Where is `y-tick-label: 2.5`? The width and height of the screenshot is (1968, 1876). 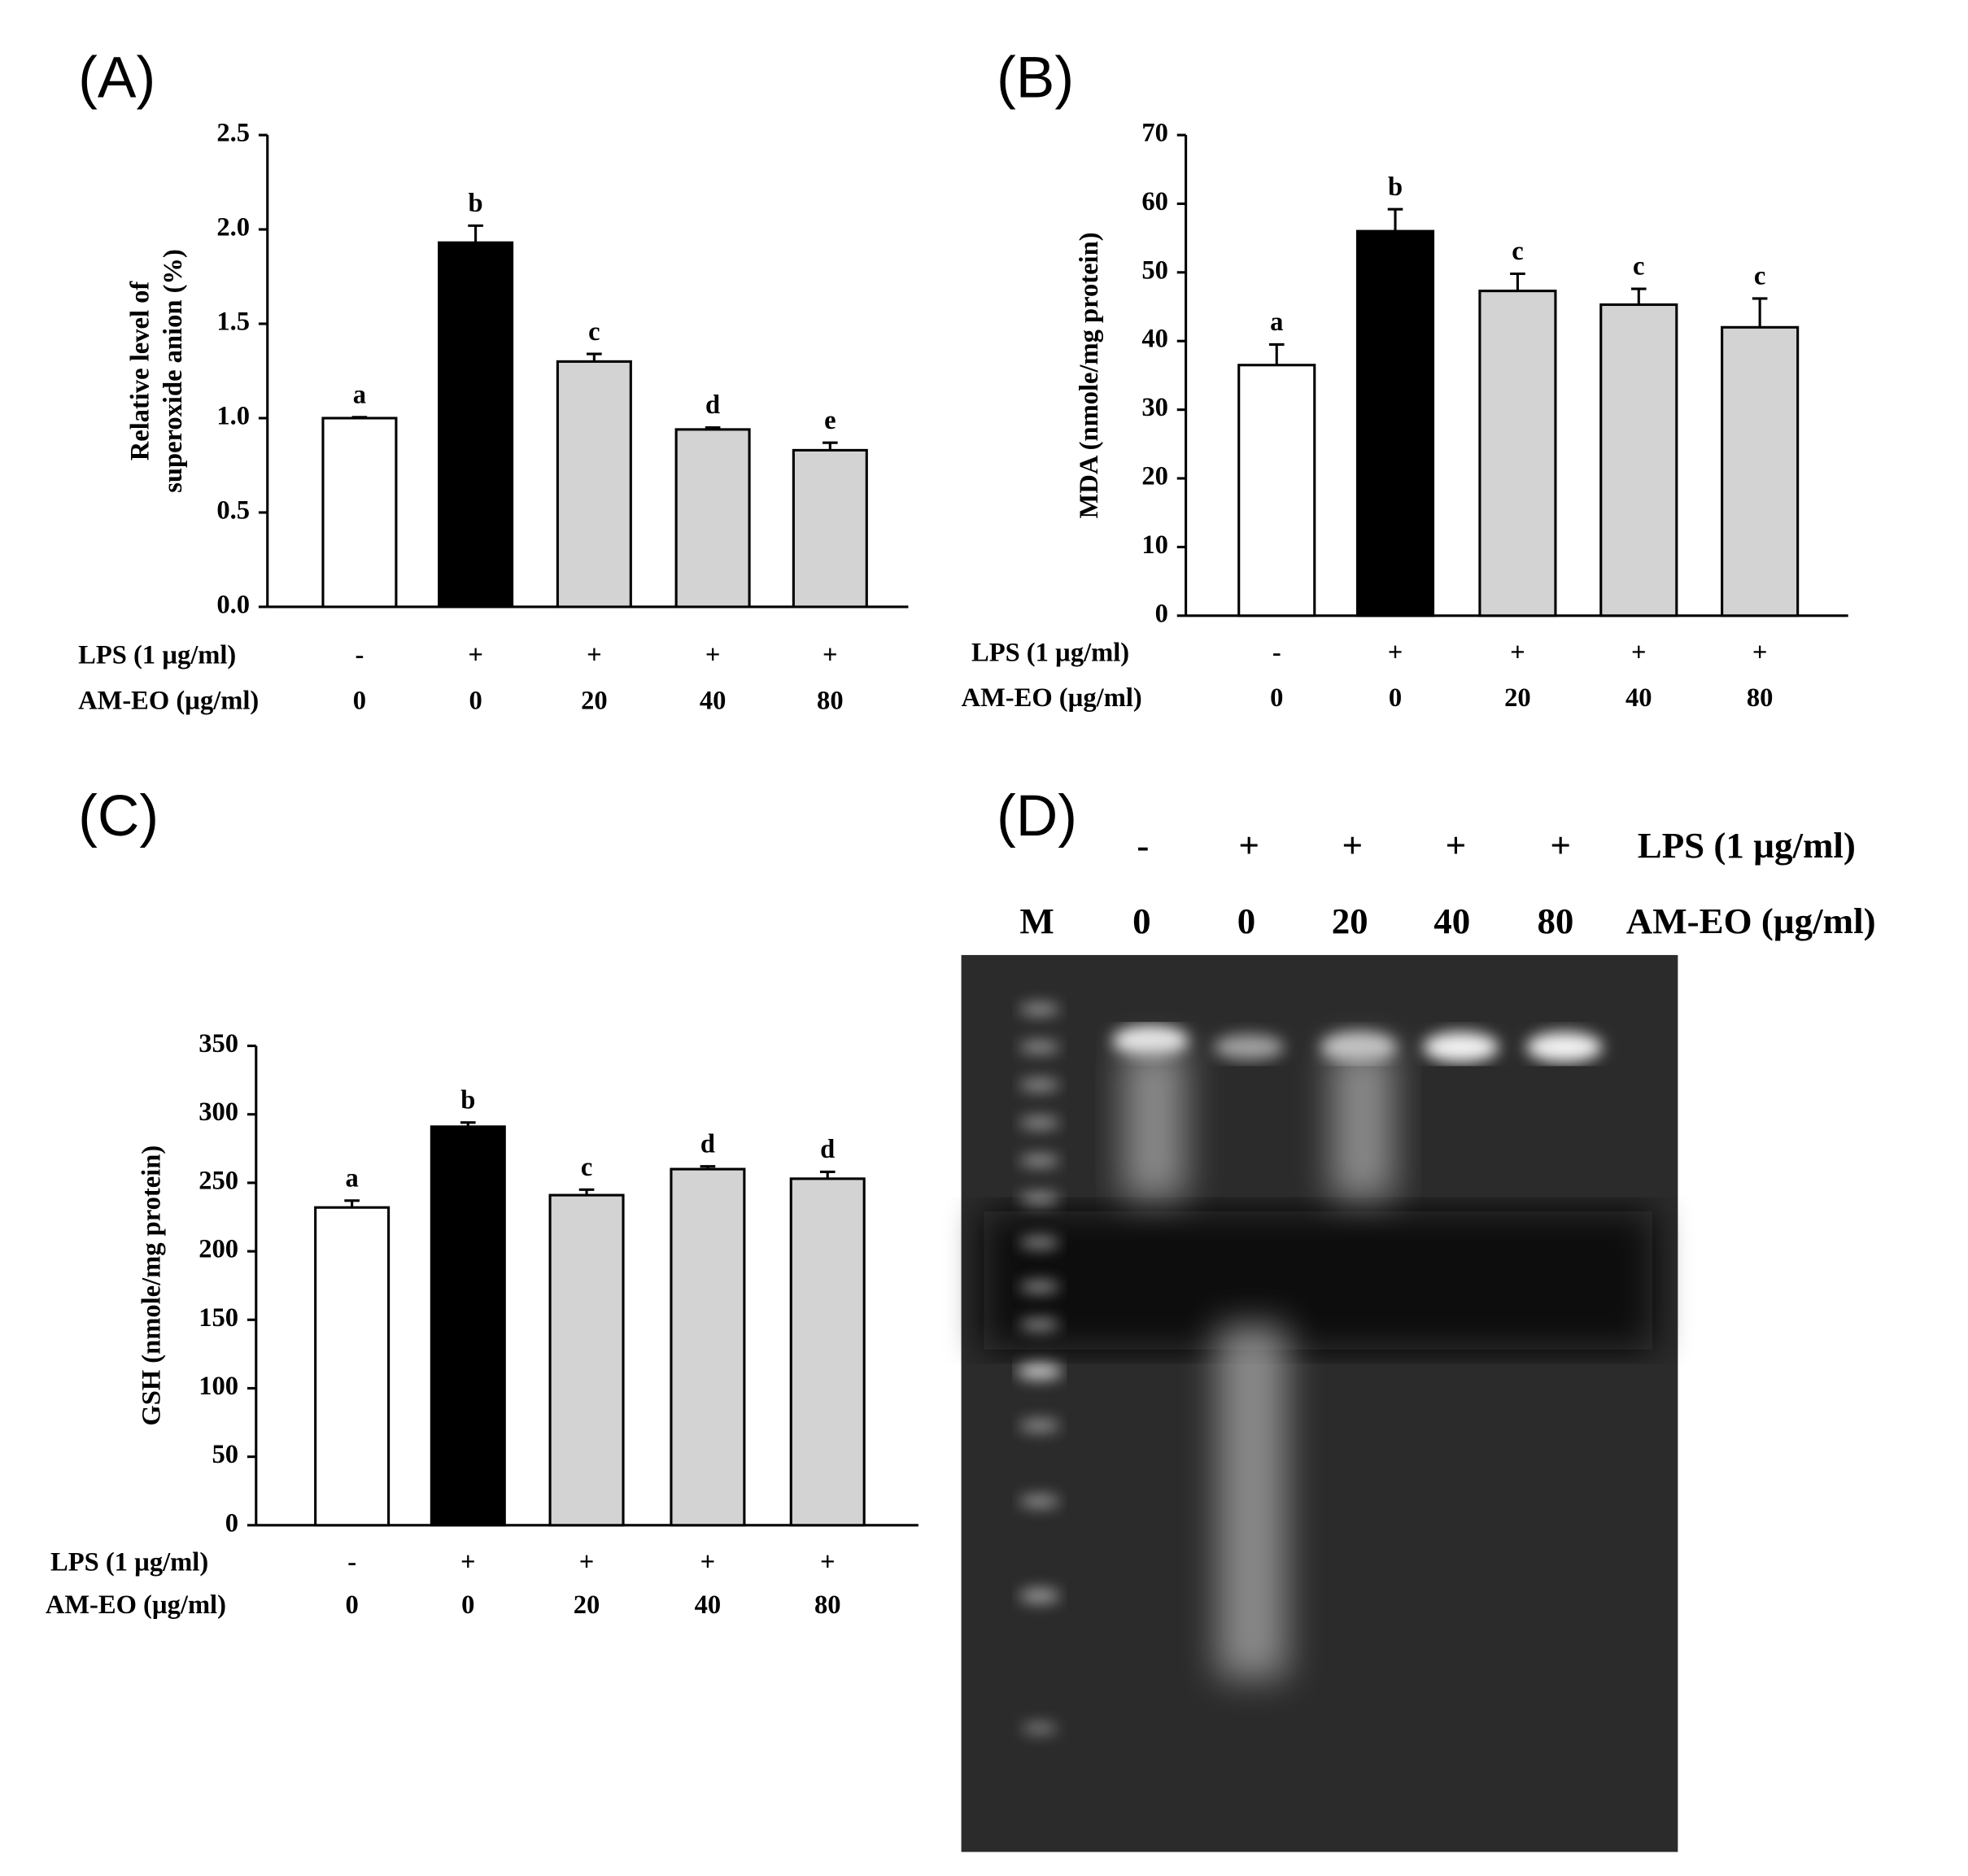
y-tick-label: 2.5 is located at coordinates (233, 132).